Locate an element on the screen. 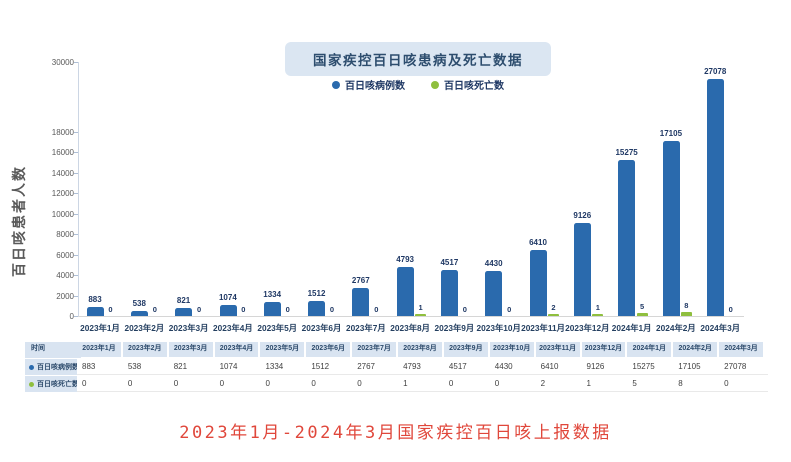 The height and width of the screenshot is (462, 791). y-axis-tick-label: 30000 is located at coordinates (62, 62).